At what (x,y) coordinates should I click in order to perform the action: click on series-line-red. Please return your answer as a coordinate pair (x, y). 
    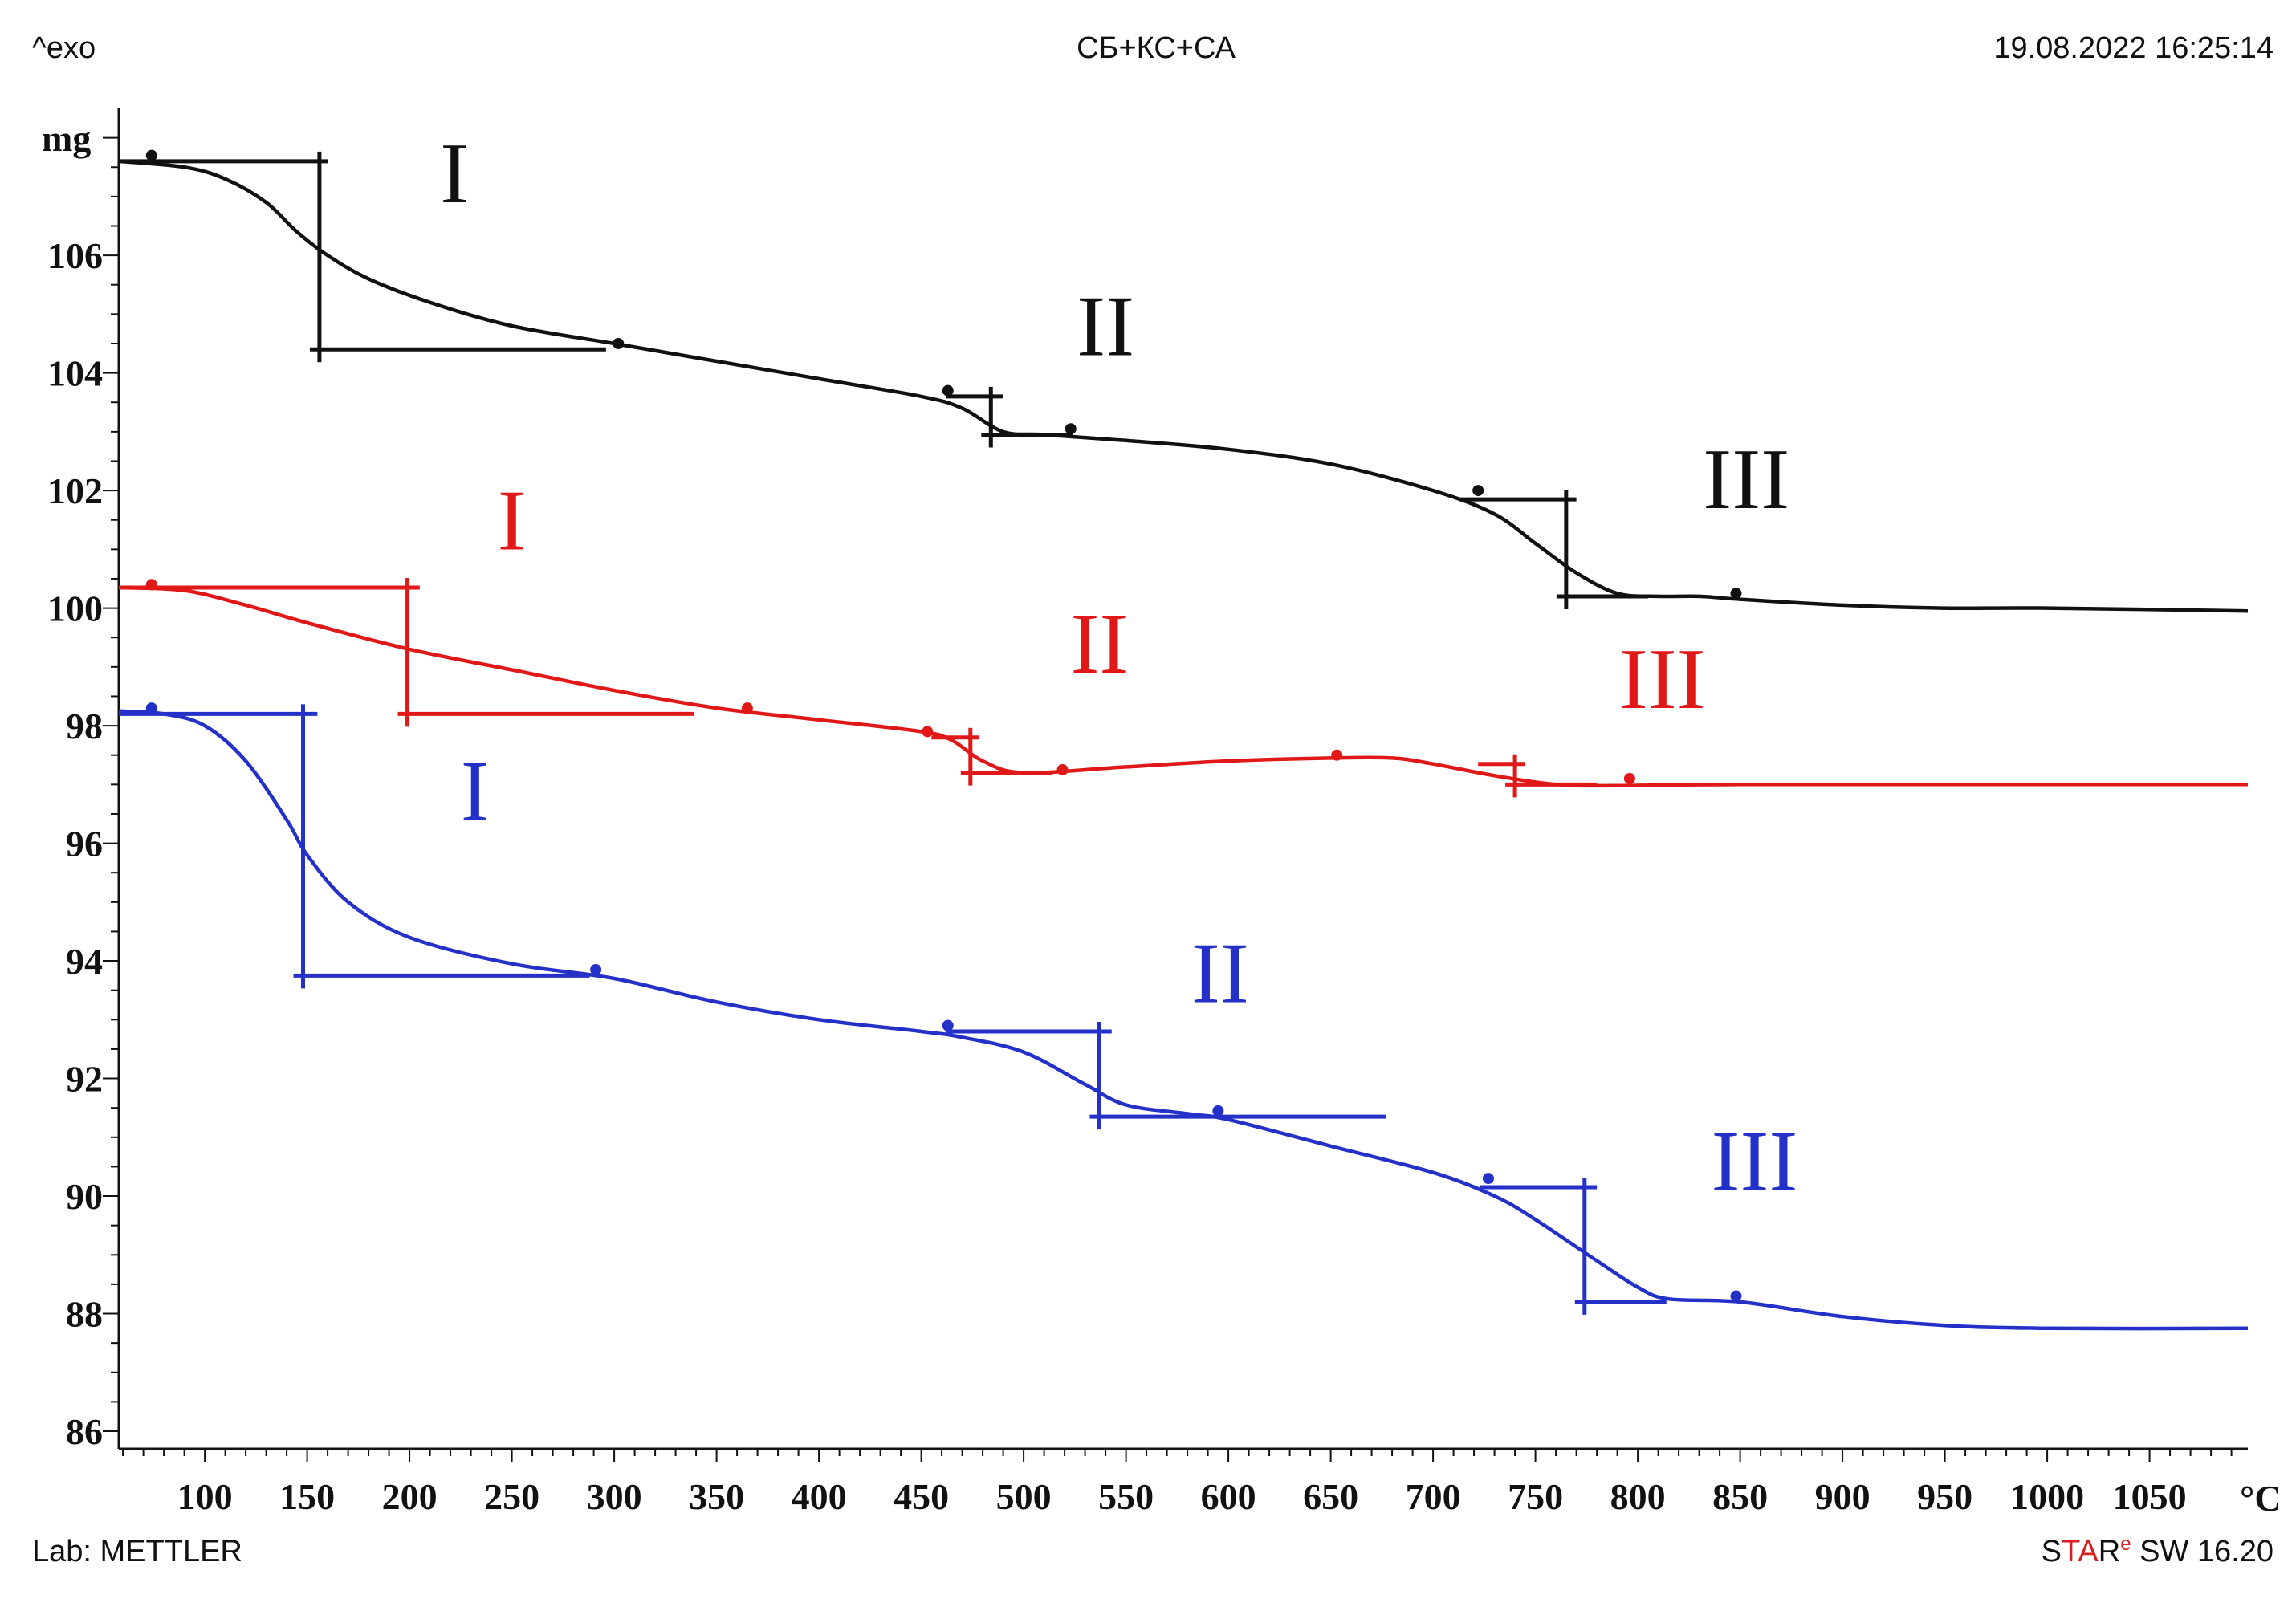
    Looking at the image, I should click on (1183, 686).